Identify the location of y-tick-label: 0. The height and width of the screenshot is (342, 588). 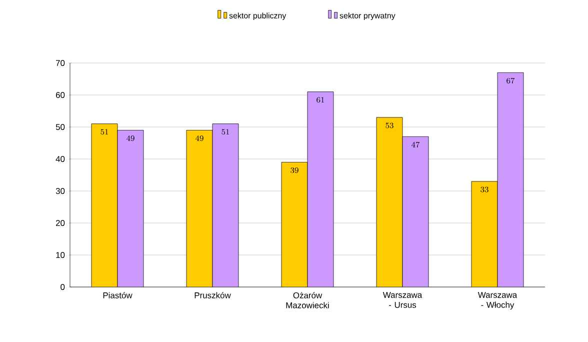
(62, 287).